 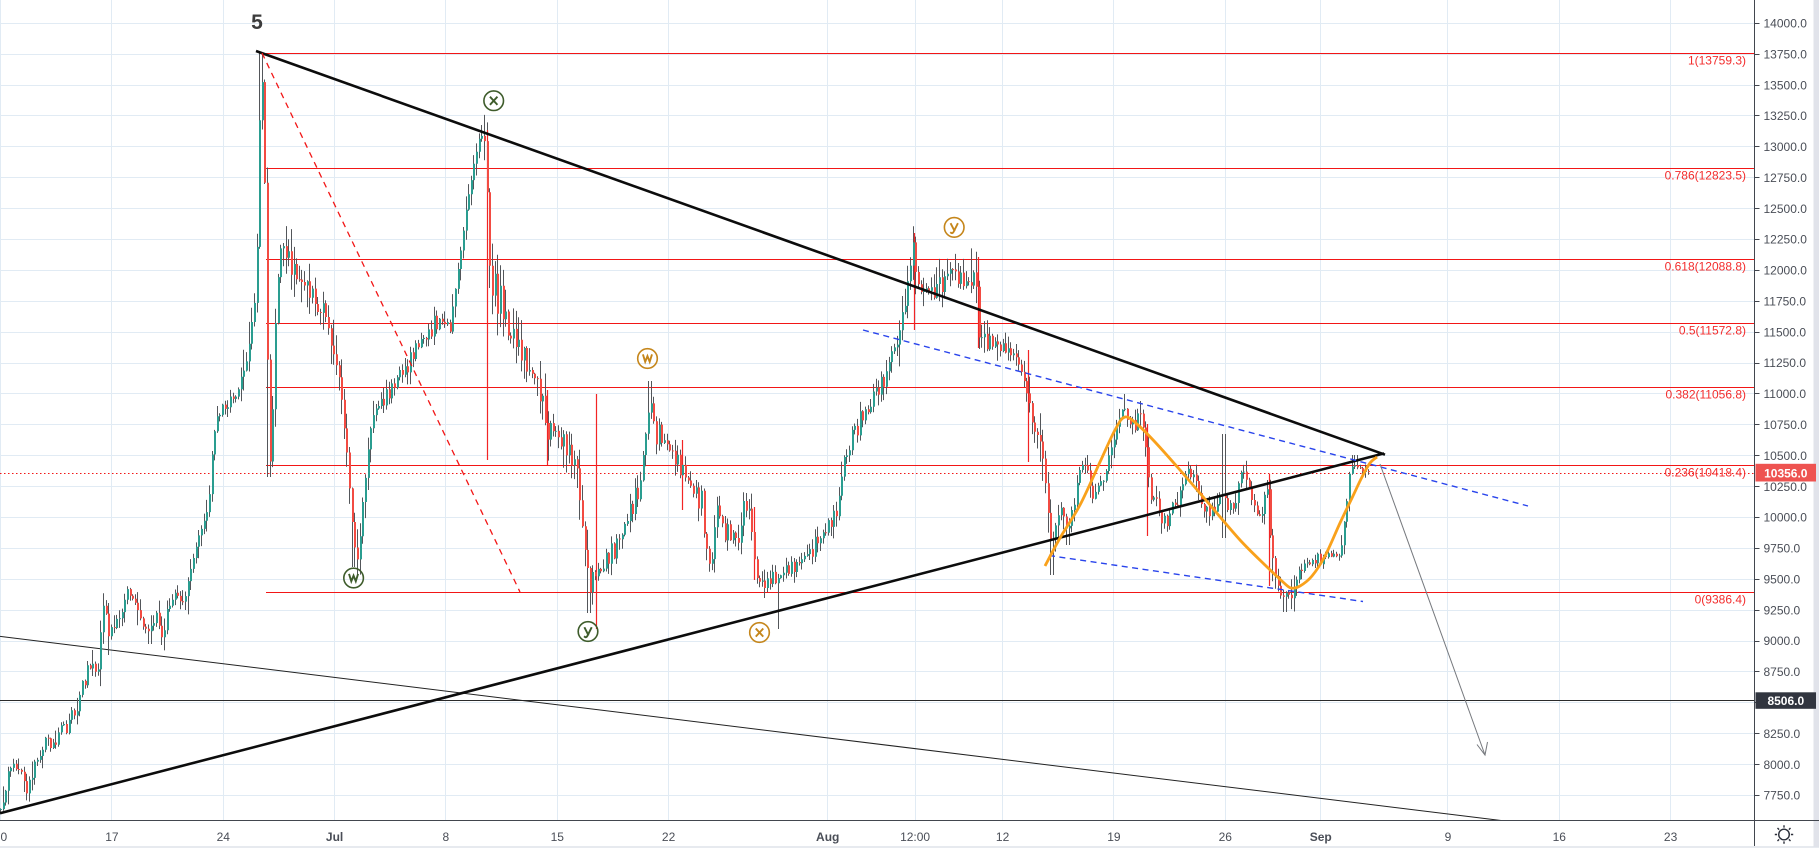 I want to click on svg-text: 0.382(11056.8), so click(x=1705, y=395).